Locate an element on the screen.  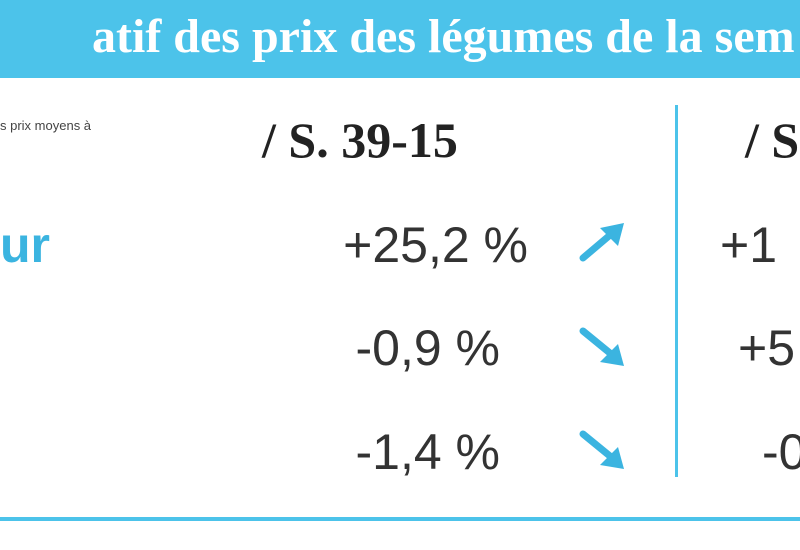
column-header: / S is located at coordinates (772, 140).